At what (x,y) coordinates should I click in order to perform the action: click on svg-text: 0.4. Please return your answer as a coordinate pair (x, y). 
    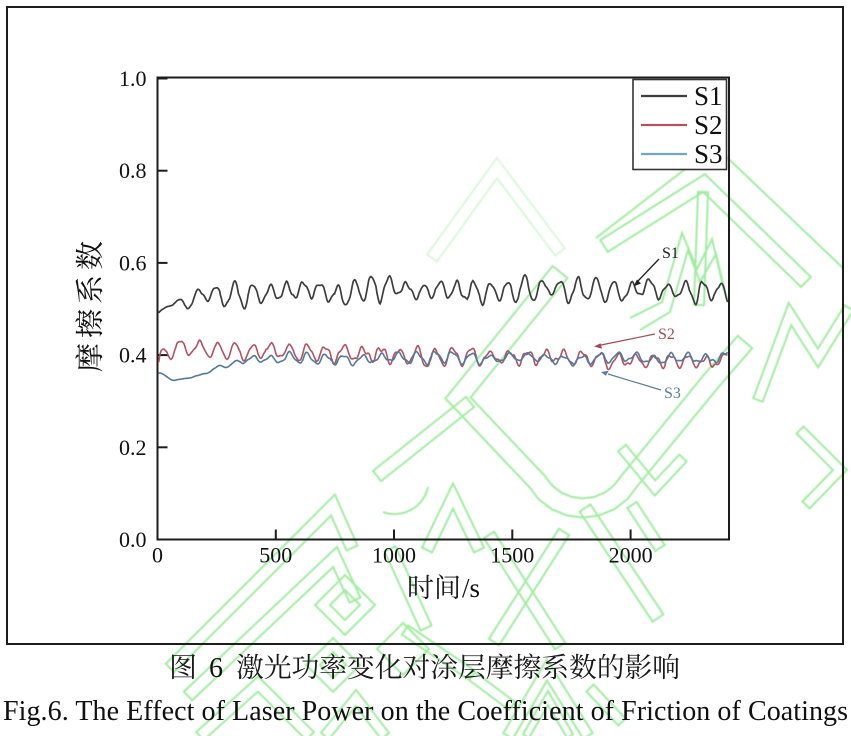
    Looking at the image, I should click on (133, 355).